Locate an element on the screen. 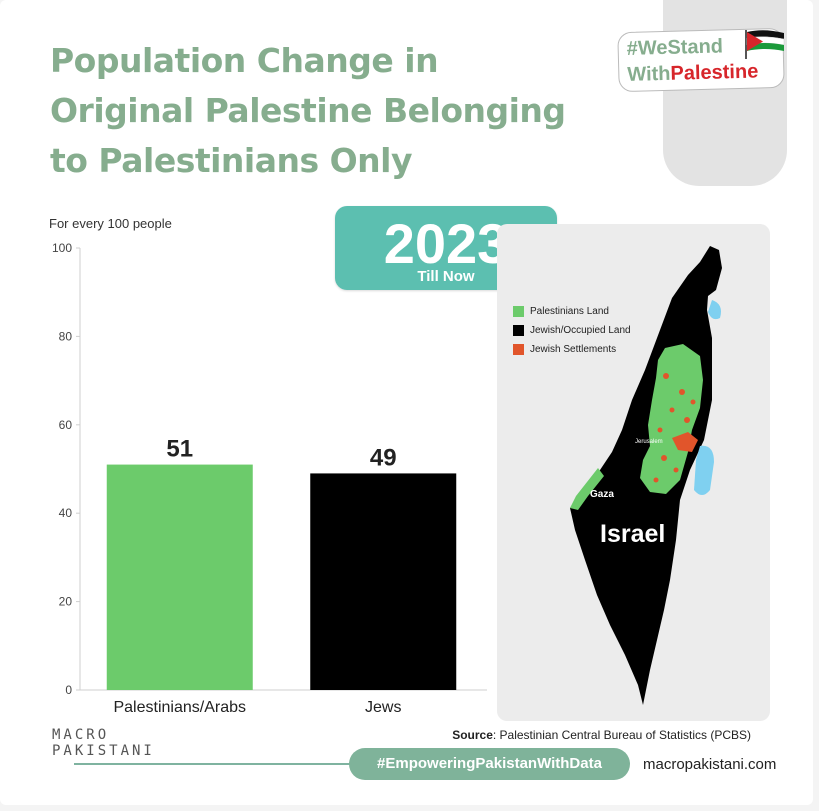  year-subtitle: Till Now is located at coordinates (446, 276).